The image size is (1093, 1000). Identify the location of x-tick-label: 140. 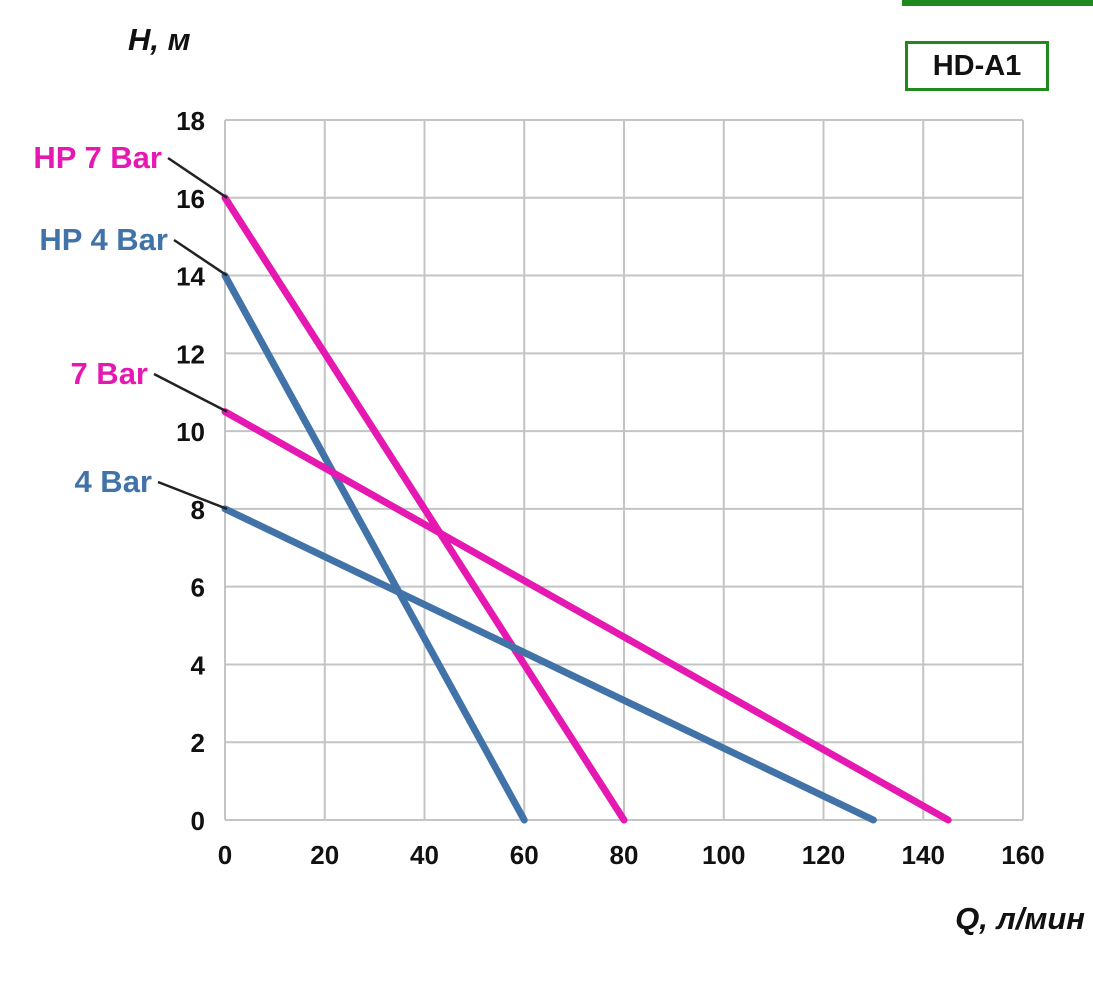
(923, 855).